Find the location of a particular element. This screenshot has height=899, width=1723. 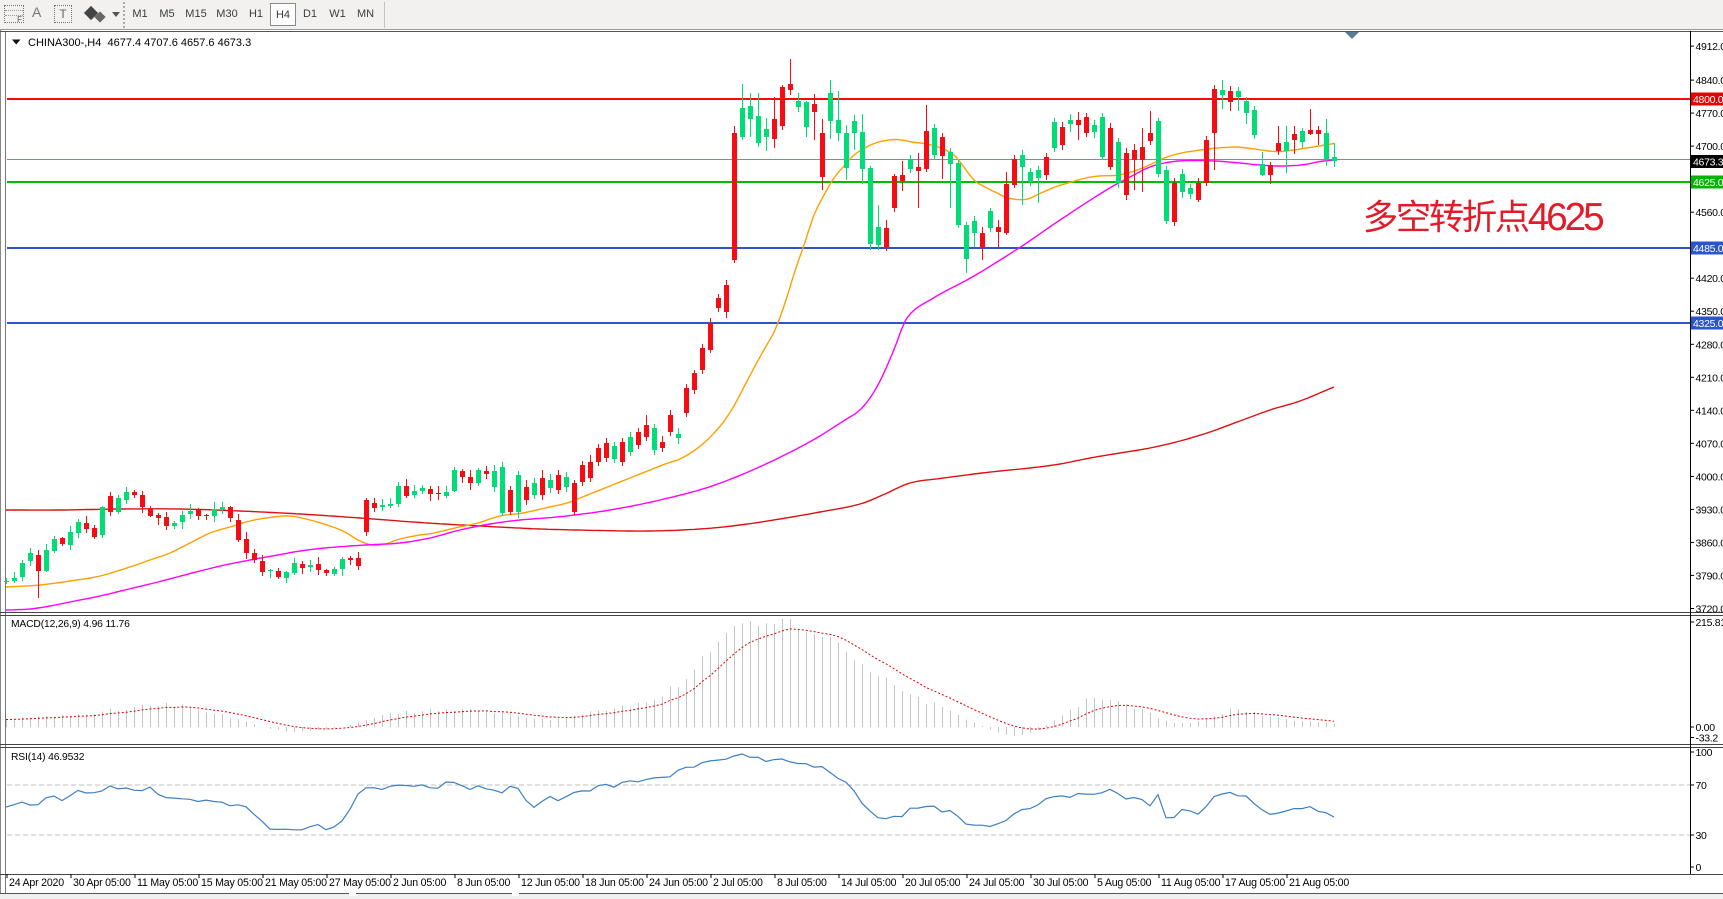

svg-text: 4350.0 is located at coordinates (1709, 312).